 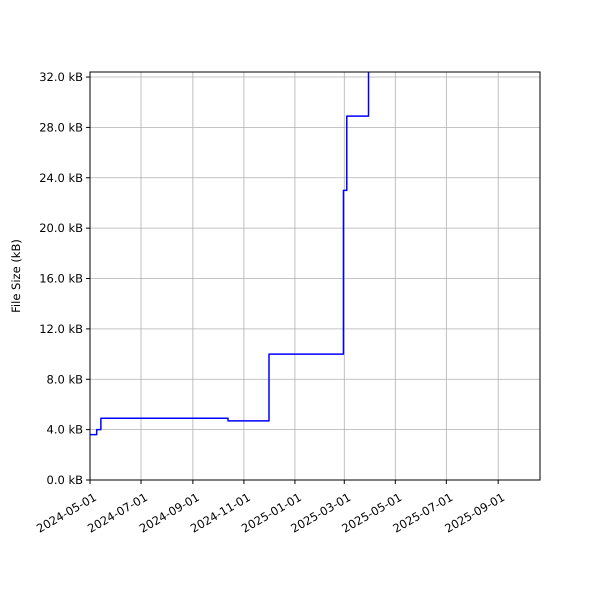 I want to click on y-tick-label: 4.0 kB, so click(x=65, y=429).